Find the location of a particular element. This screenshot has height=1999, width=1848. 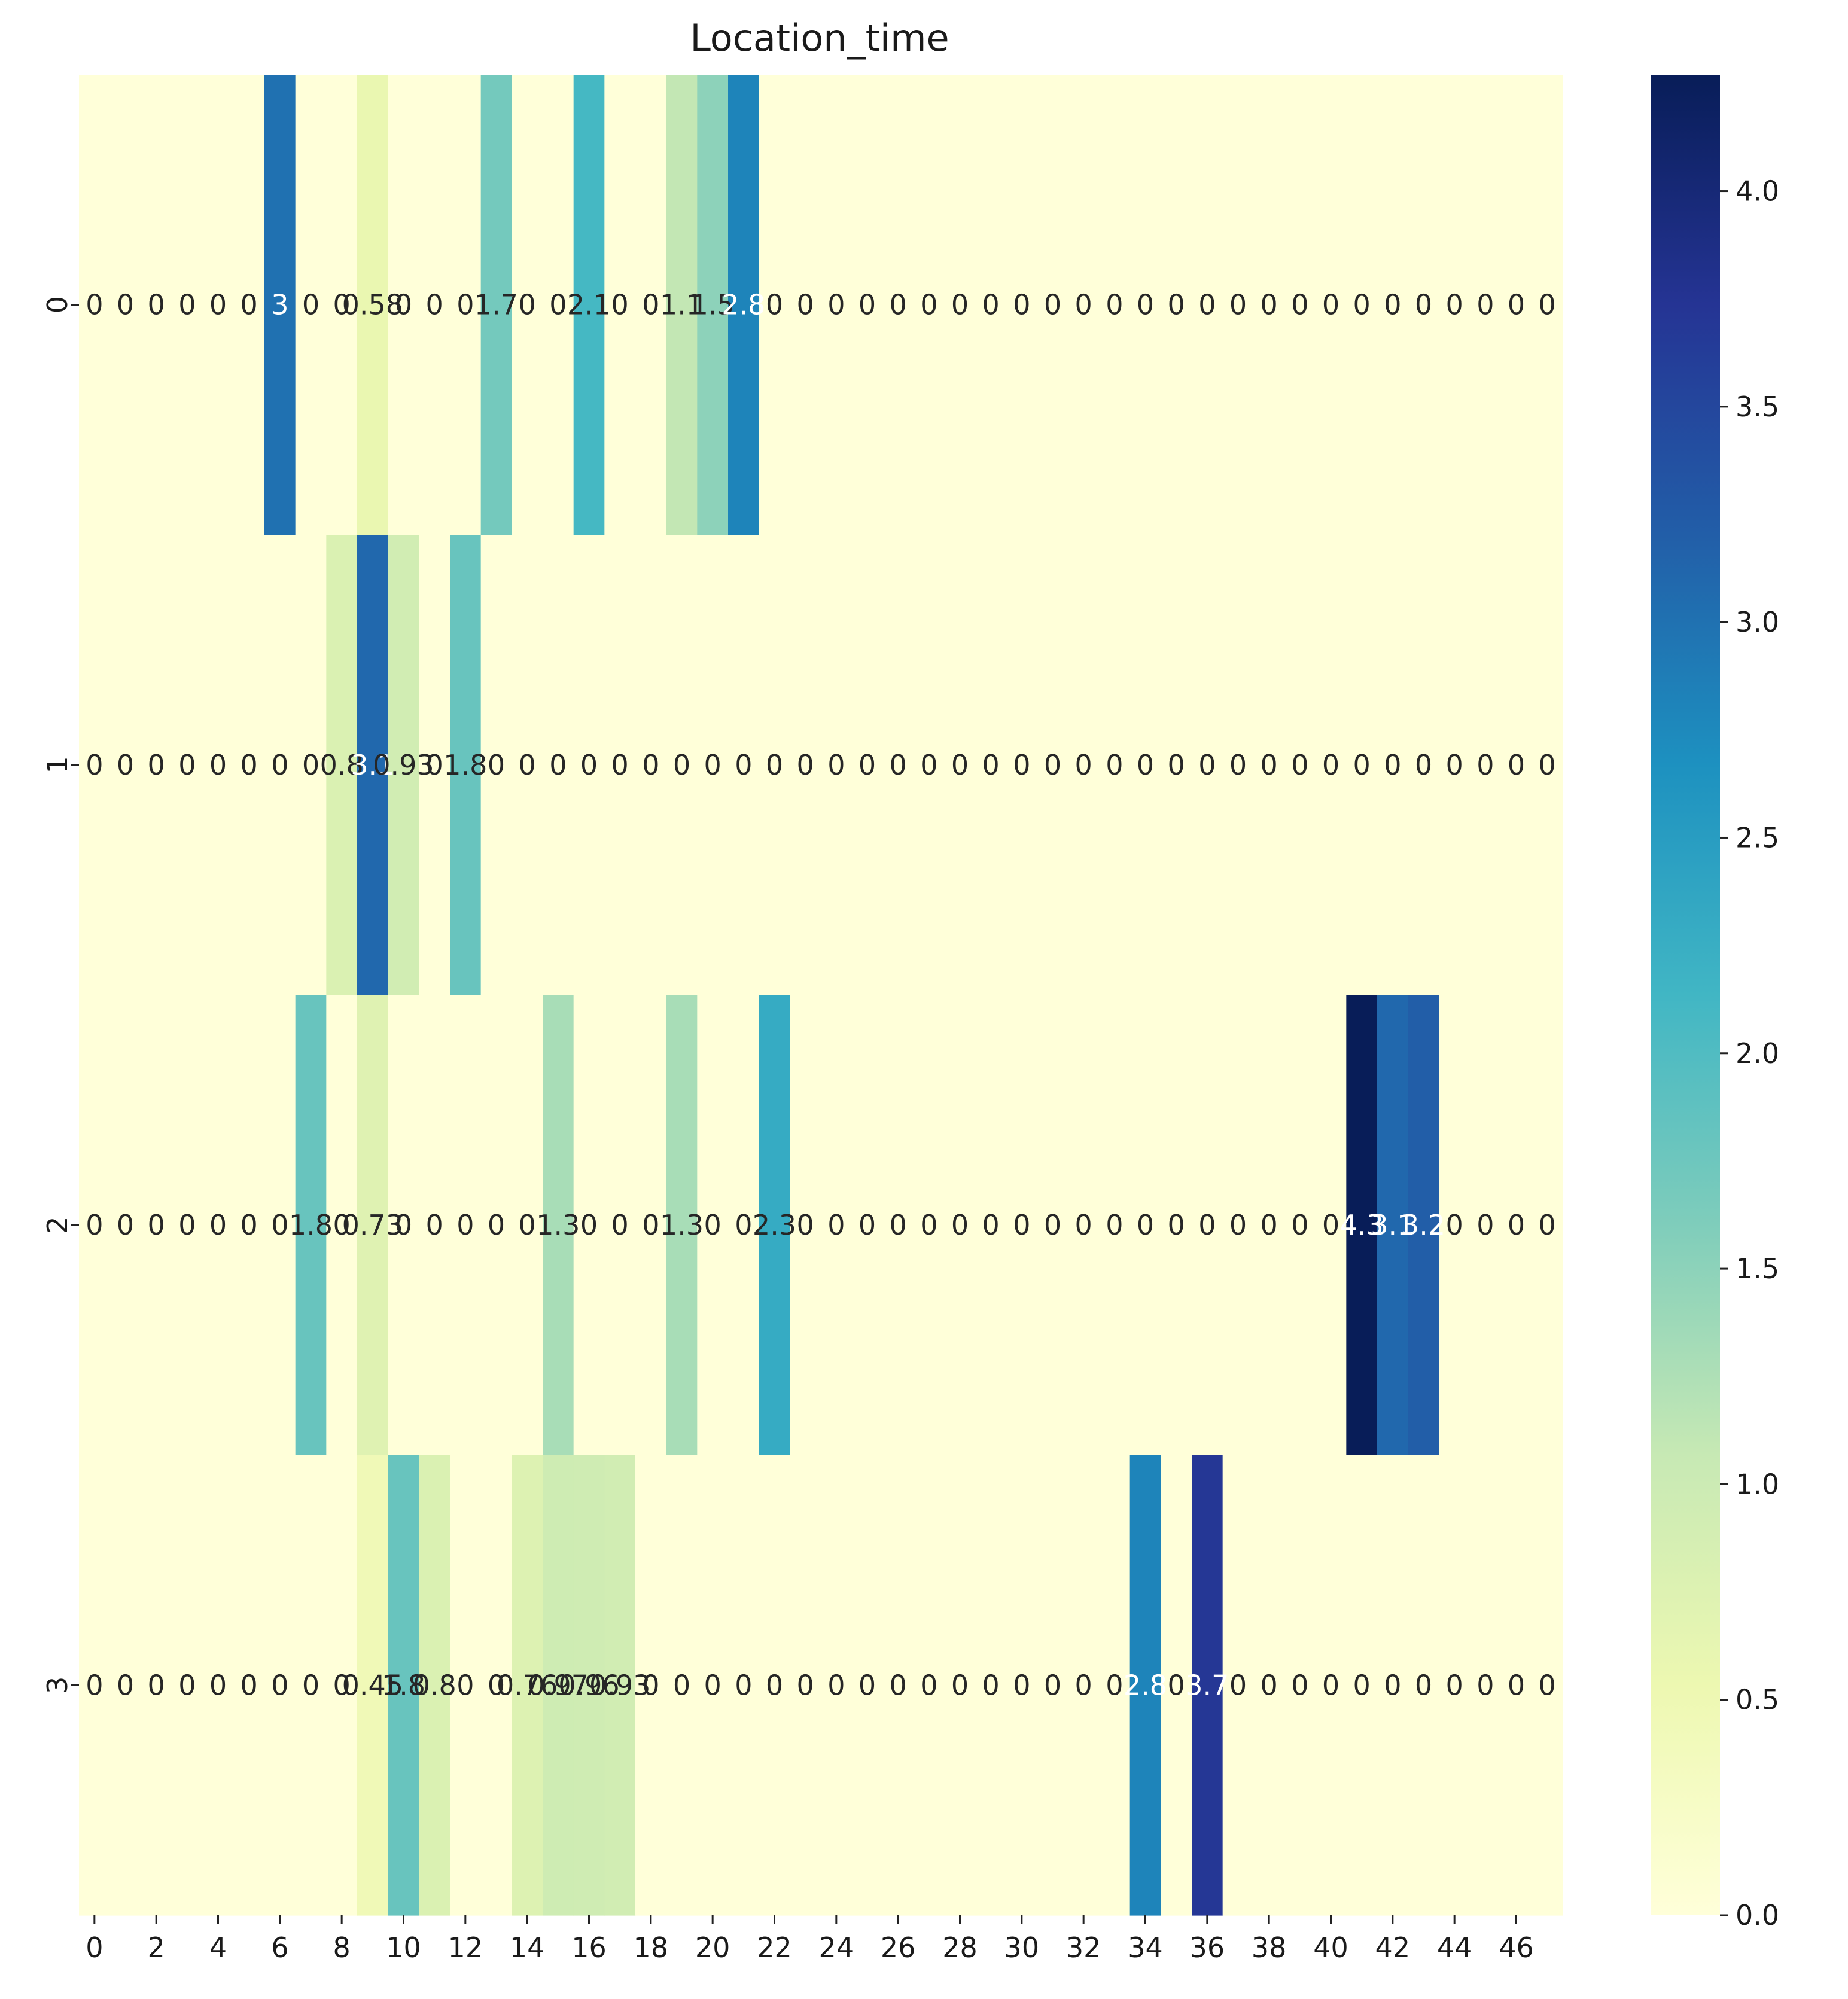

x-tick-label: 16 is located at coordinates (589, 1947).